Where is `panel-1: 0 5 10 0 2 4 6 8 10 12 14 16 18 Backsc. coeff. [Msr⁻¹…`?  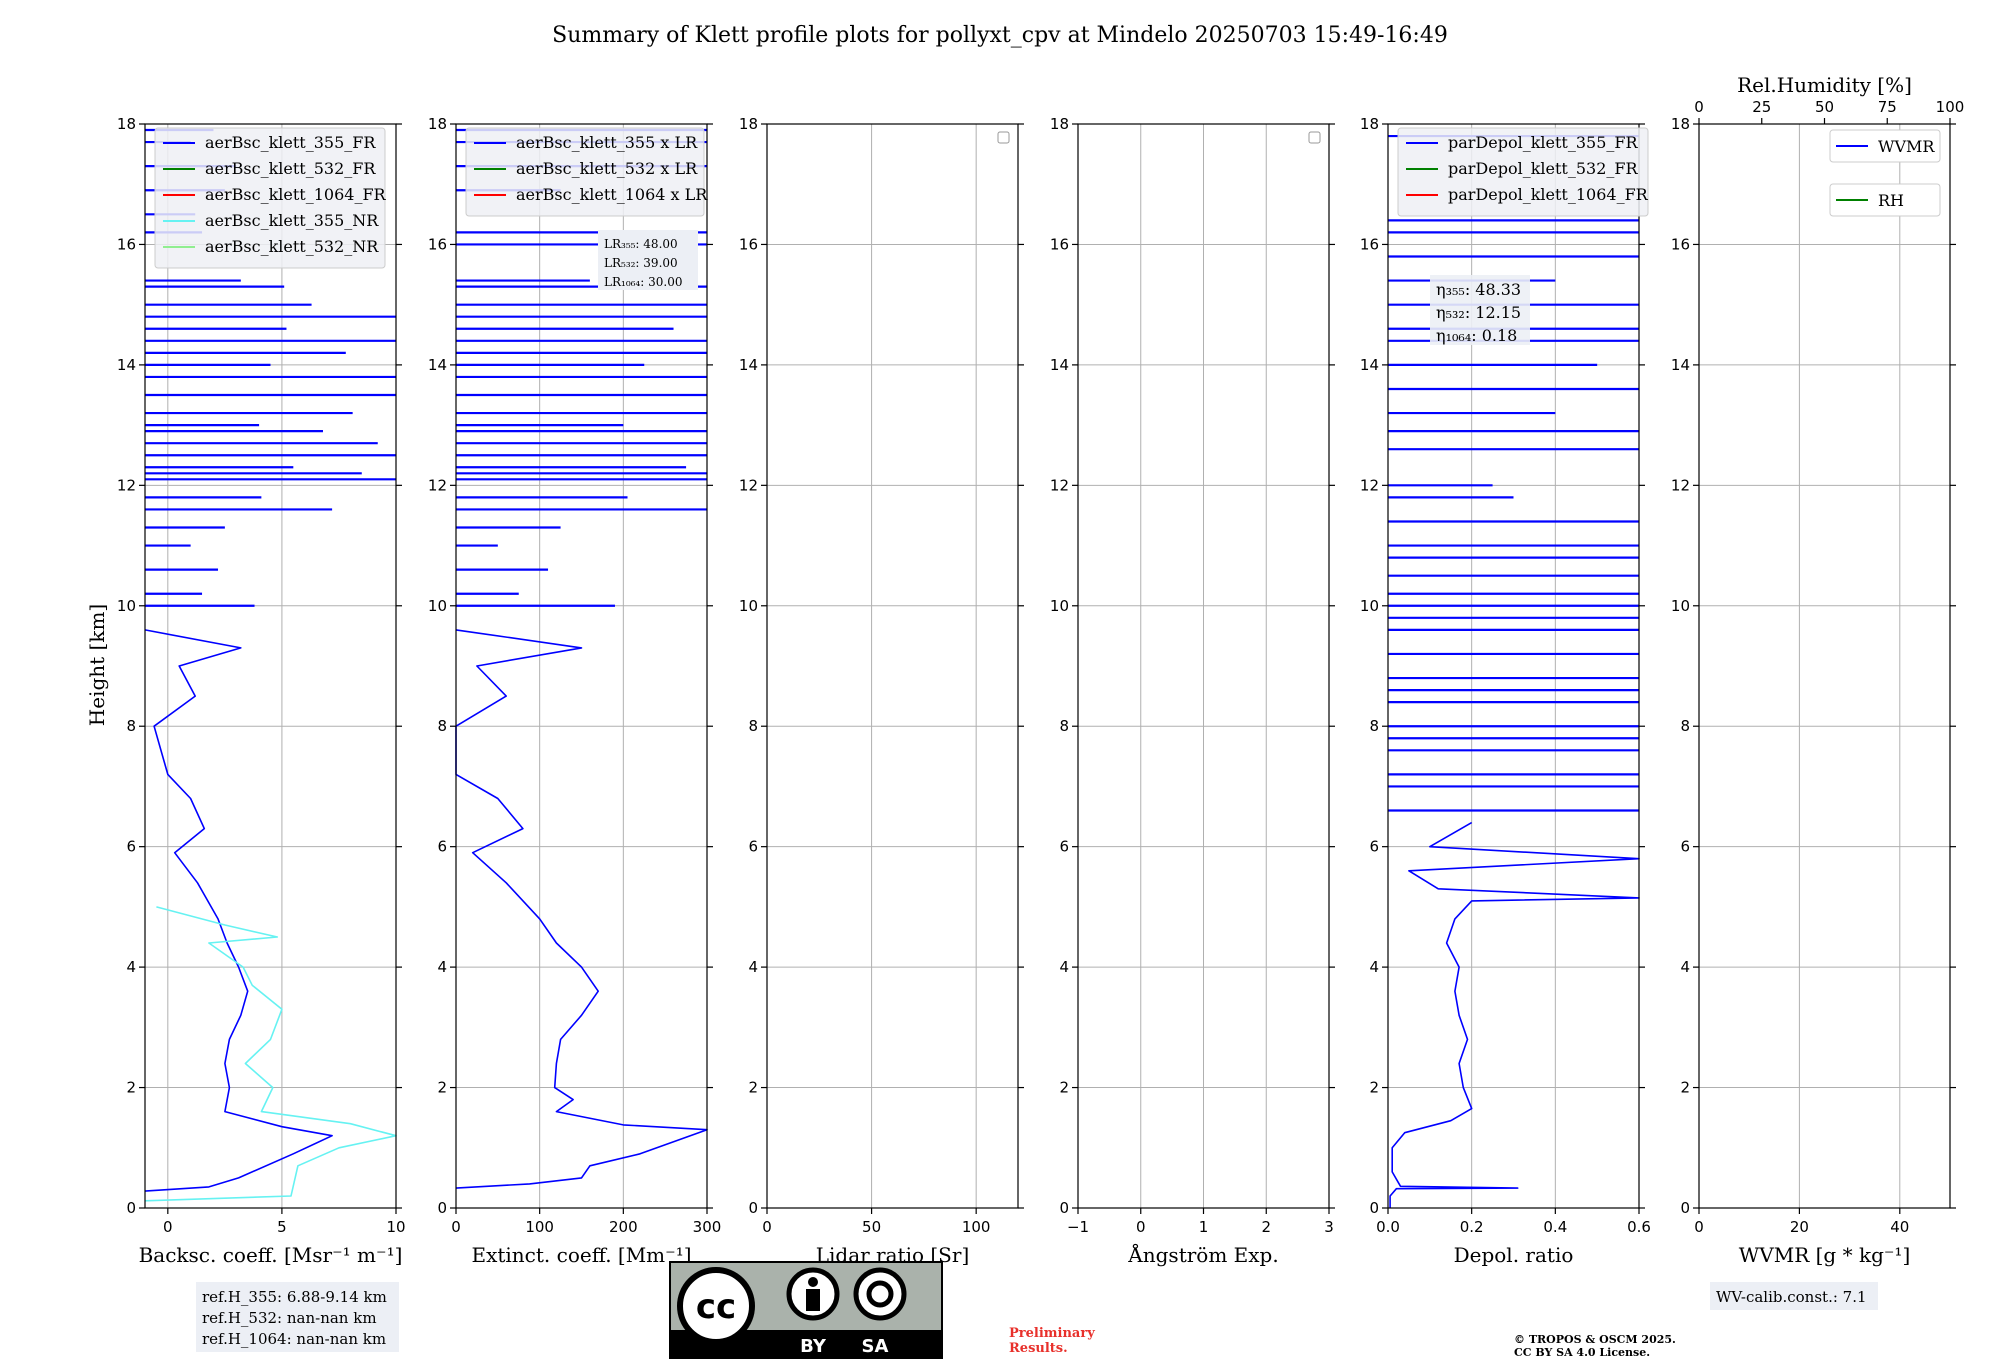 panel-1: 0 5 10 0 2 4 6 8 10 12 14 16 18 Backsc. coeff. [Msr⁻¹… is located at coordinates (261, 733).